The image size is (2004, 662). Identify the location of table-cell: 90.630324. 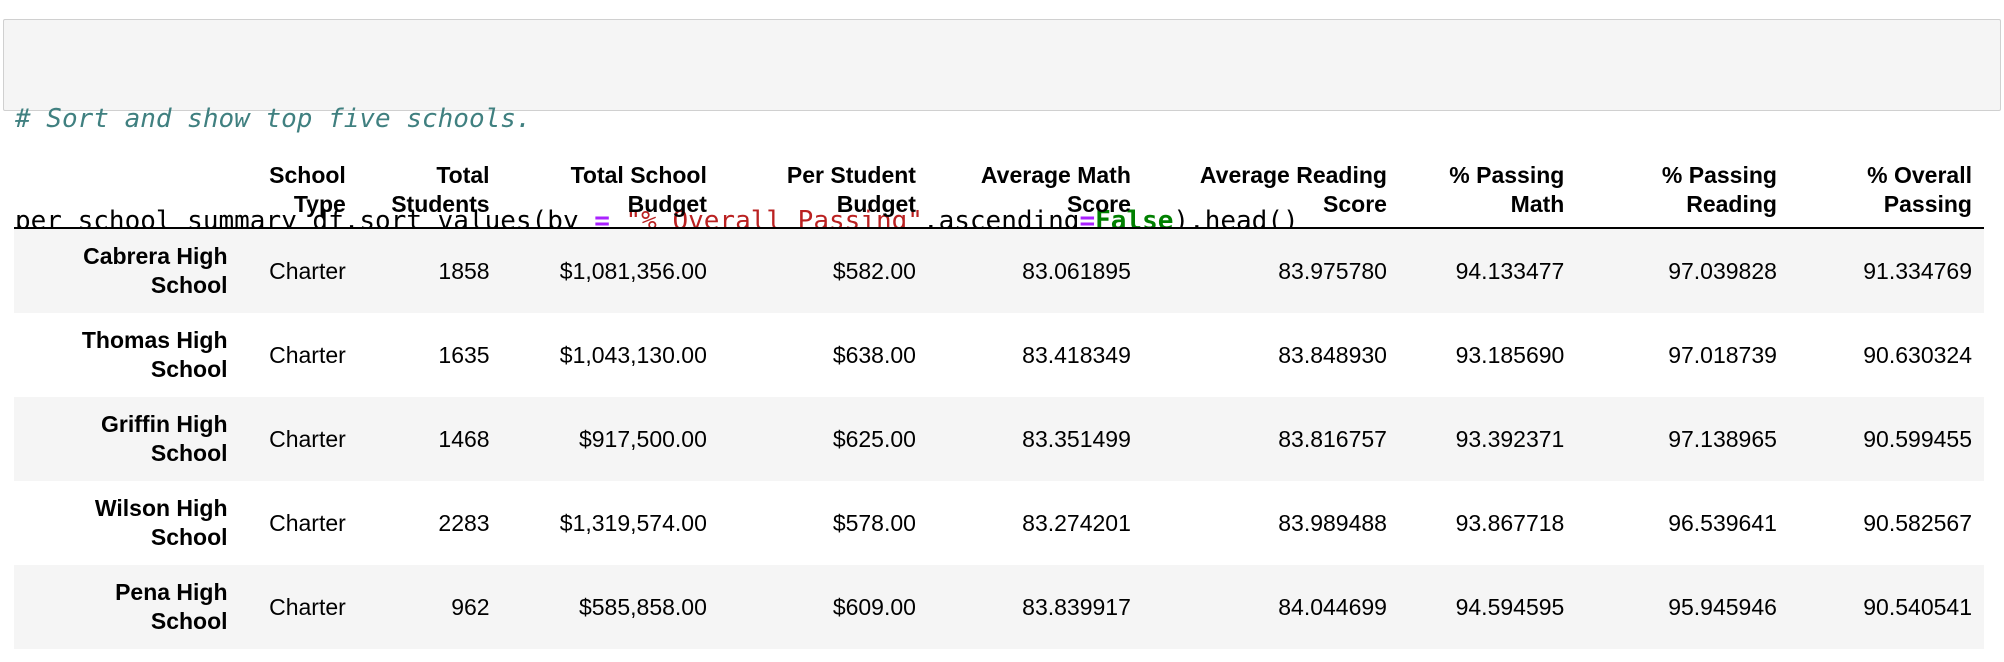
(1917, 354).